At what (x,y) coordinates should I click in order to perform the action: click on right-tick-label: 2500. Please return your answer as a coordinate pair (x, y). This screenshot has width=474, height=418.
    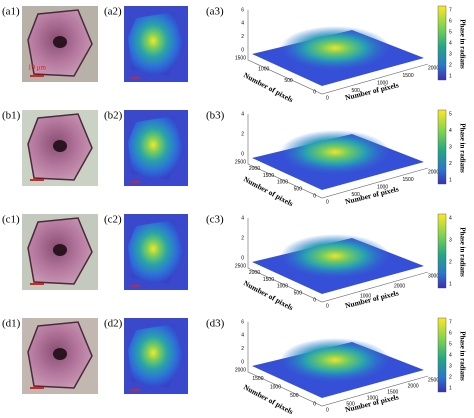
    Looking at the image, I should click on (433, 380).